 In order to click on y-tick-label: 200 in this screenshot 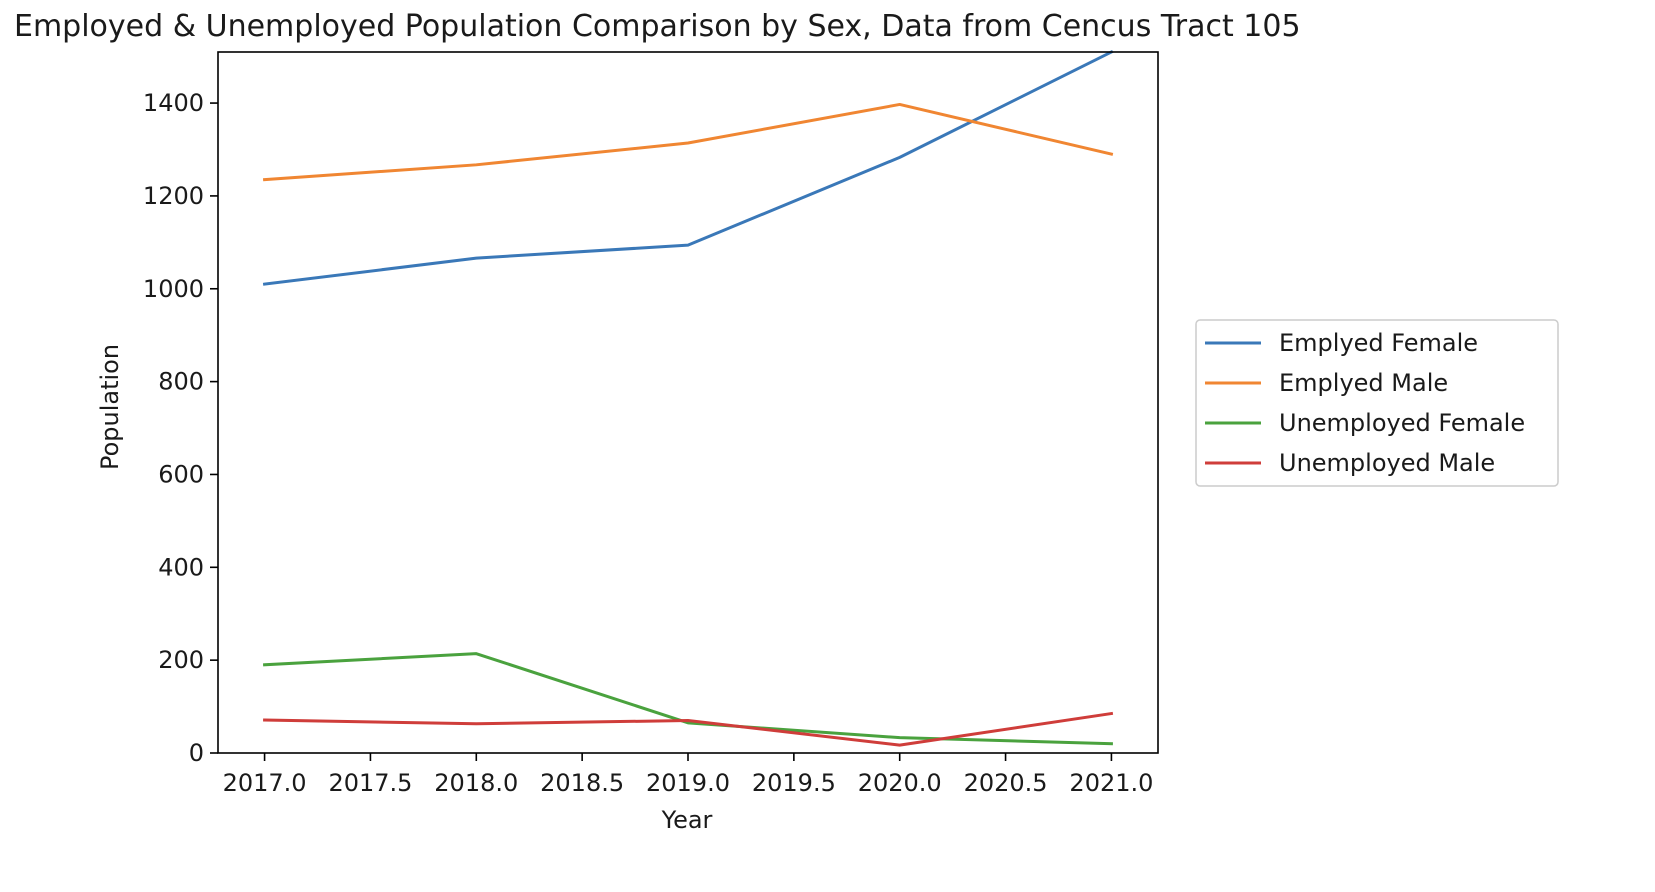, I will do `click(181, 660)`.